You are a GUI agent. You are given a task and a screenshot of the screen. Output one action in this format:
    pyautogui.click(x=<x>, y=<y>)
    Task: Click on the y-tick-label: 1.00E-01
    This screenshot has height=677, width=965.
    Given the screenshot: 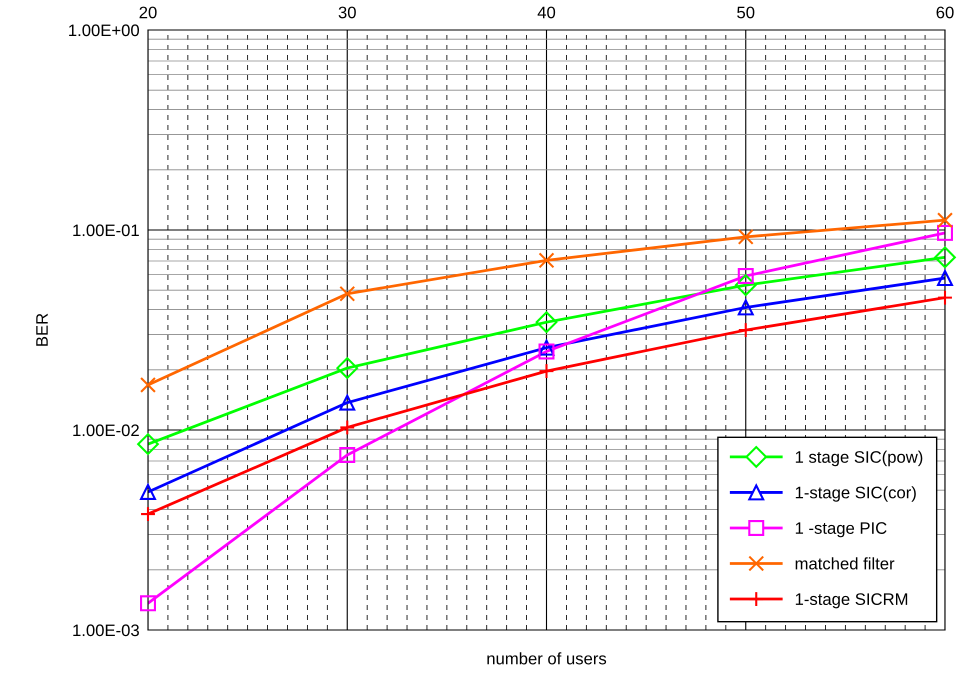 What is the action you would take?
    pyautogui.click(x=106, y=230)
    